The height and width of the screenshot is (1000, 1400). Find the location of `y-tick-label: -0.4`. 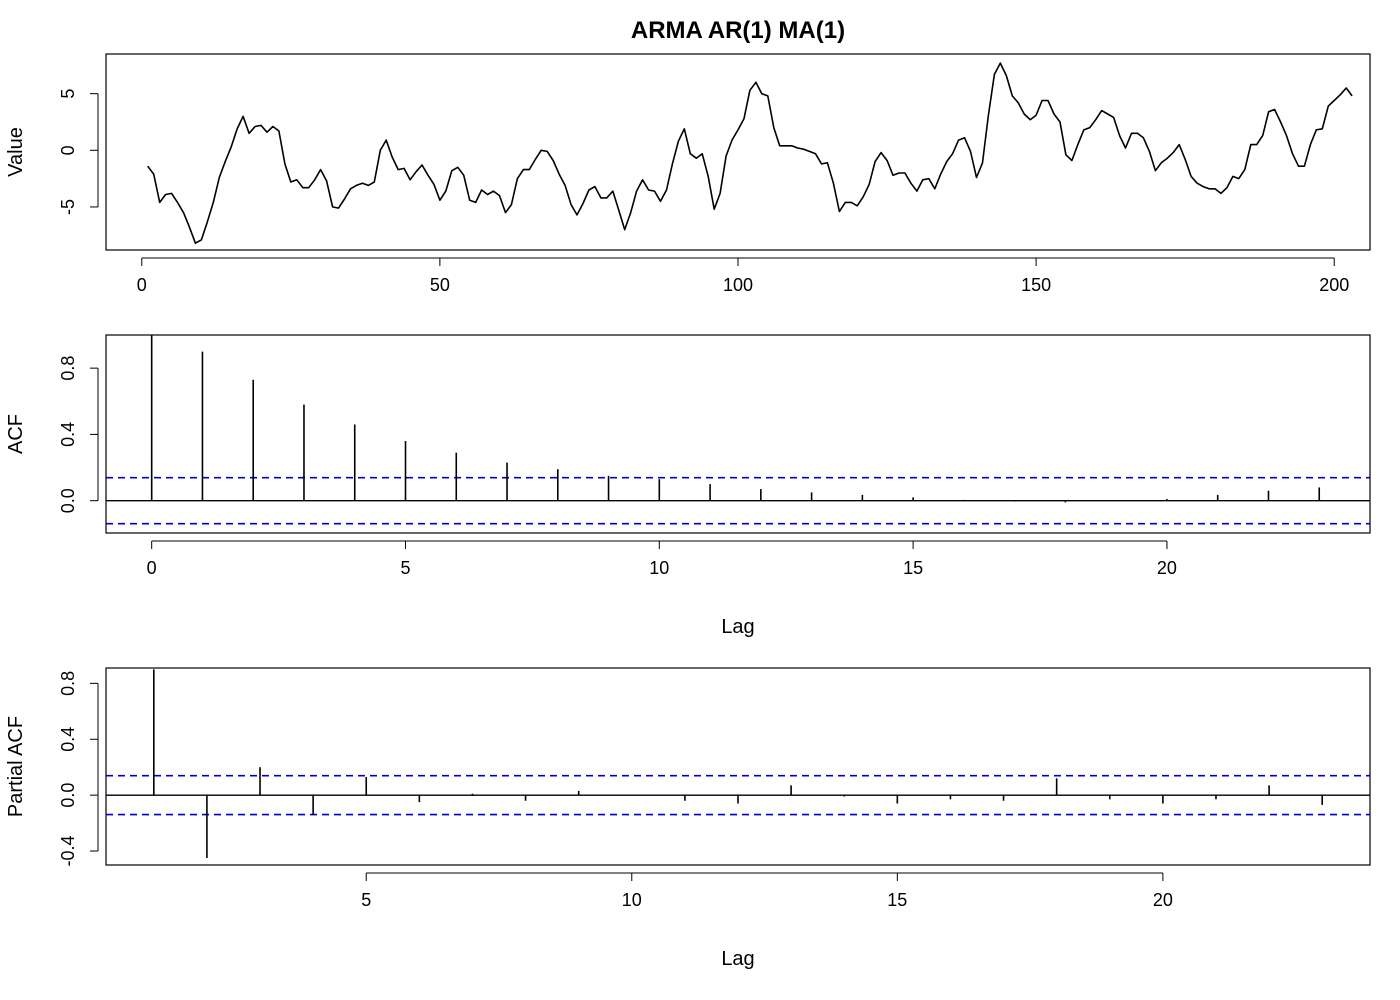

y-tick-label: -0.4 is located at coordinates (68, 851).